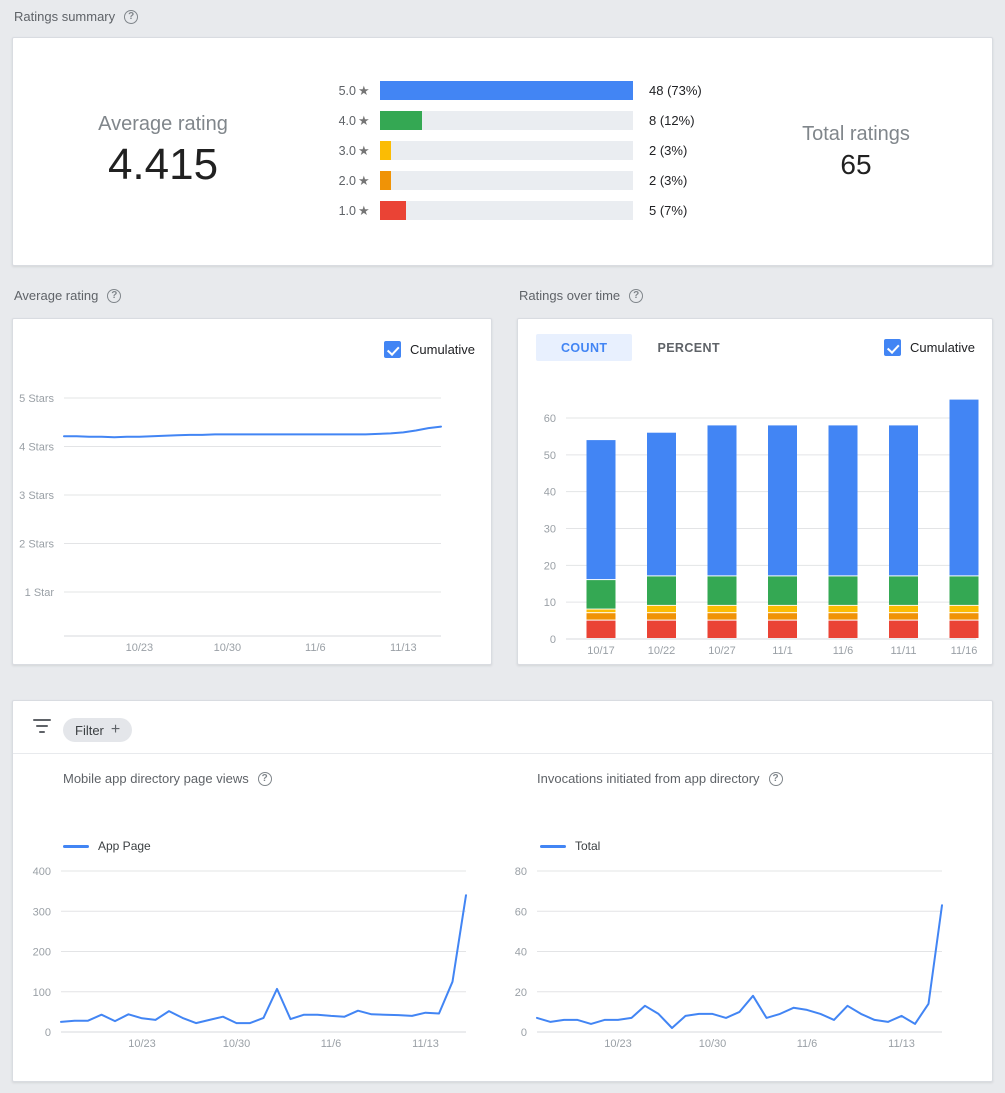 This screenshot has height=1093, width=1005. I want to click on page-views-chart-title: Mobile app directory page views ?, so click(167, 778).